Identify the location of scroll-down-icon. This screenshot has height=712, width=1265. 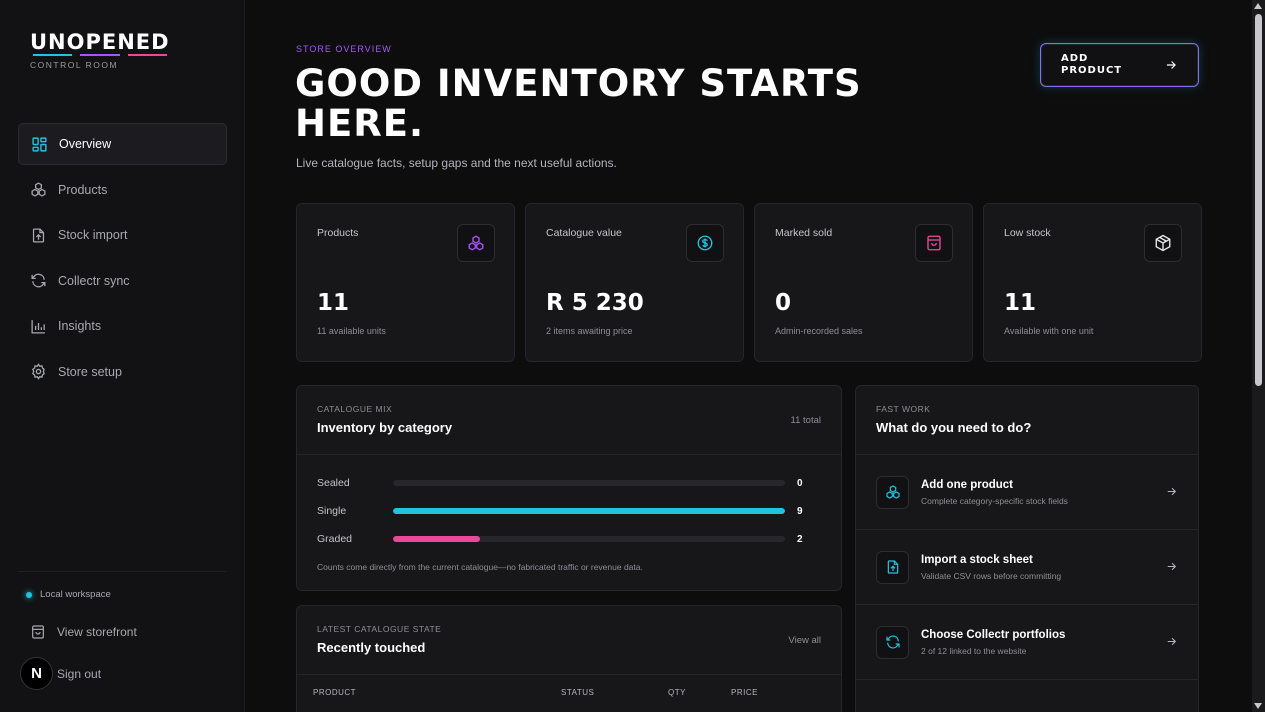
(1258, 706).